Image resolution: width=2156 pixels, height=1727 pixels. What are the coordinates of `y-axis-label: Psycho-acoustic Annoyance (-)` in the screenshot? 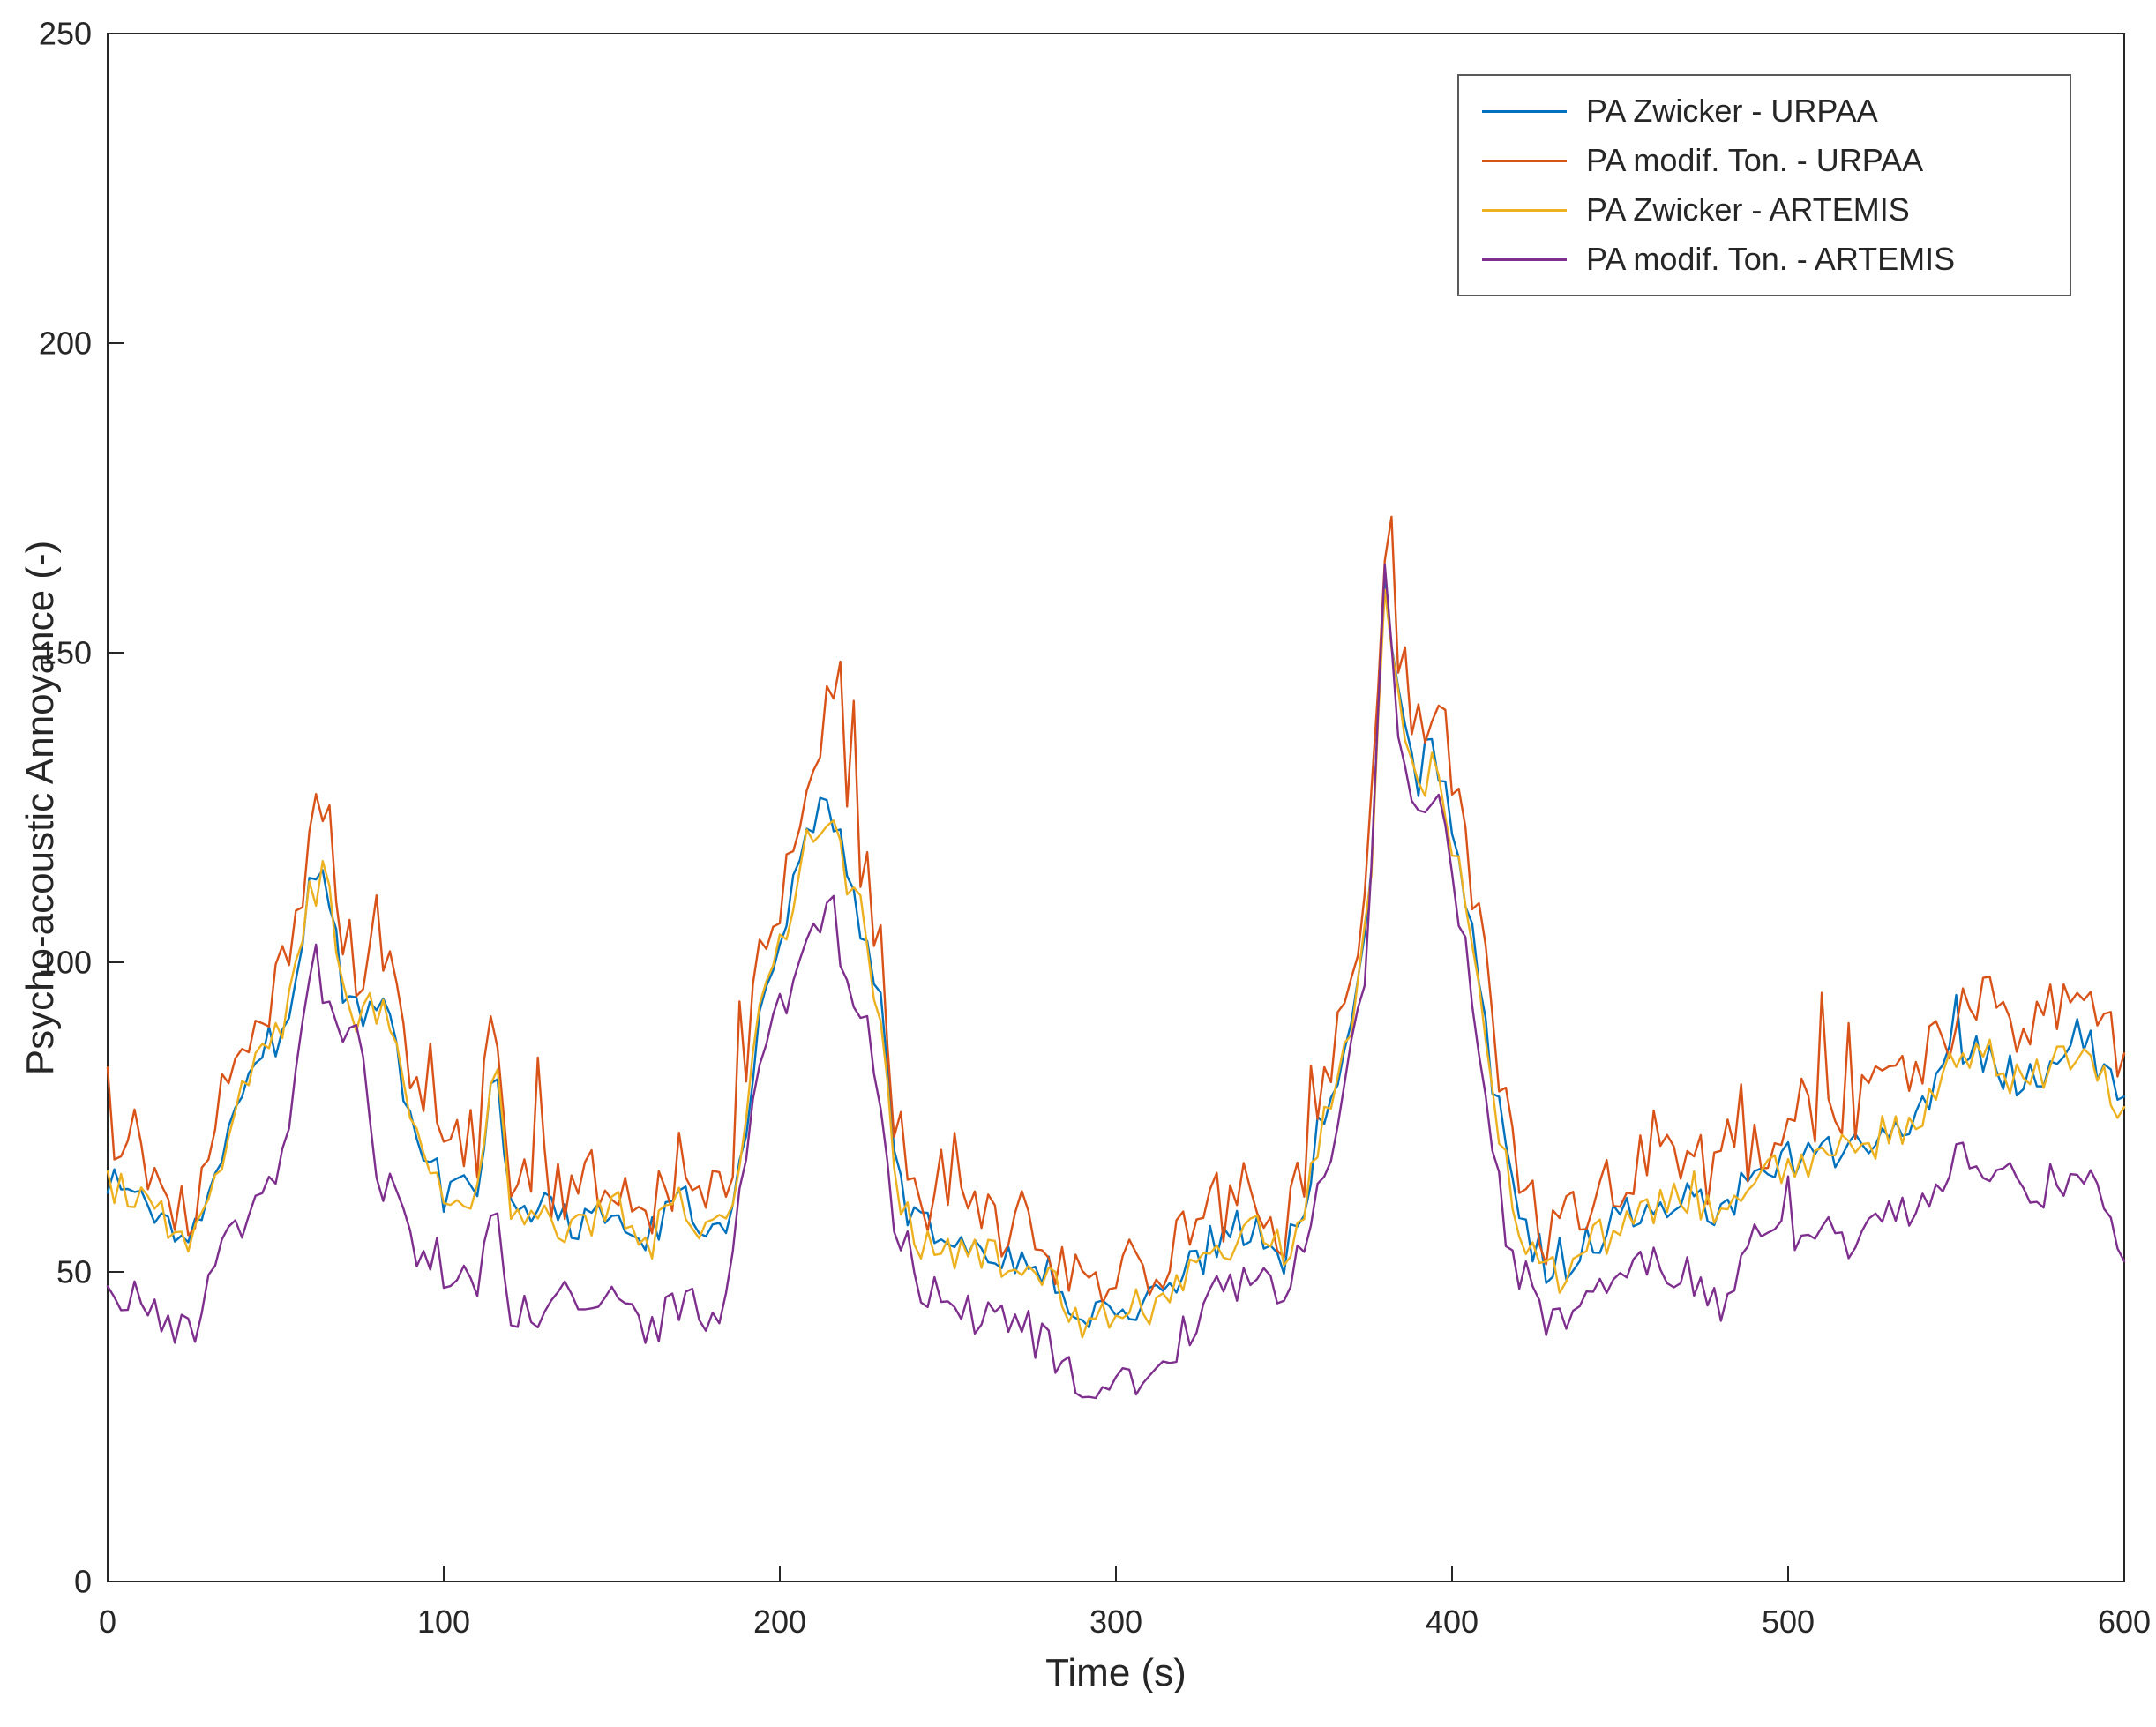 It's located at (40, 808).